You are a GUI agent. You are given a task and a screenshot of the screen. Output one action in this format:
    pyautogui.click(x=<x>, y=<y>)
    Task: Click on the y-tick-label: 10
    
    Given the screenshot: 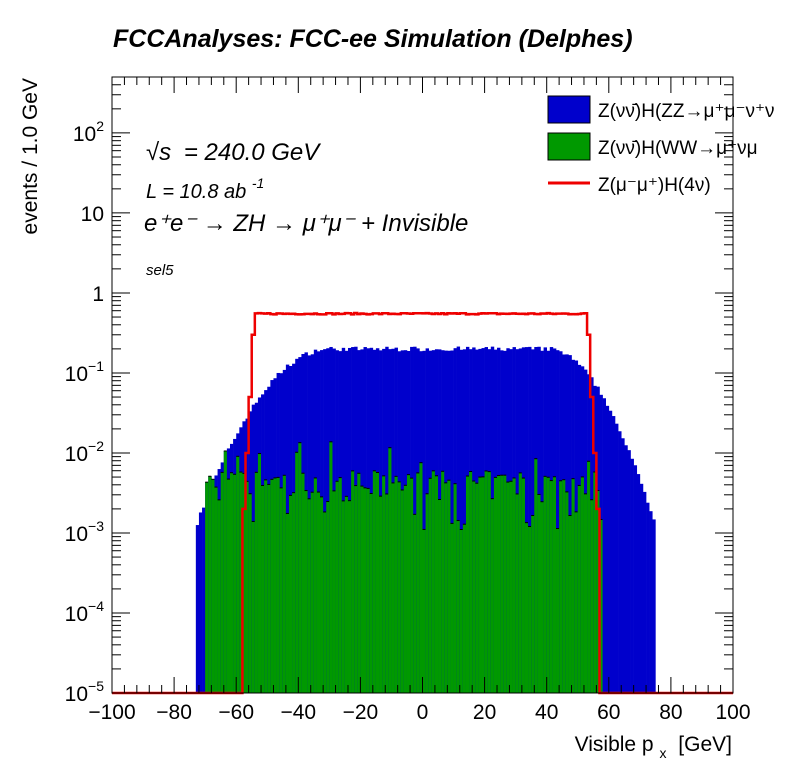 What is the action you would take?
    pyautogui.click(x=92, y=214)
    